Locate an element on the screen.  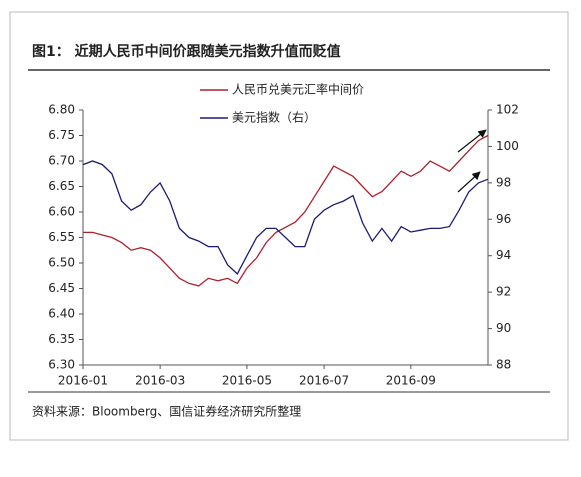
y2-tick-label: 90 is located at coordinates (503, 328).